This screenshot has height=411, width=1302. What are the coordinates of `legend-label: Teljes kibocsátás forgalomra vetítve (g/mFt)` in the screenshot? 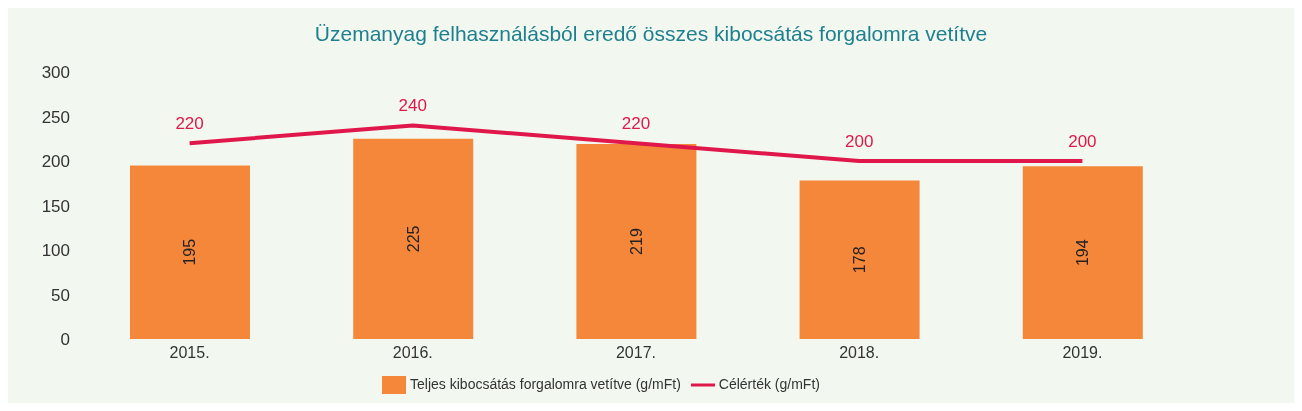 It's located at (545, 383).